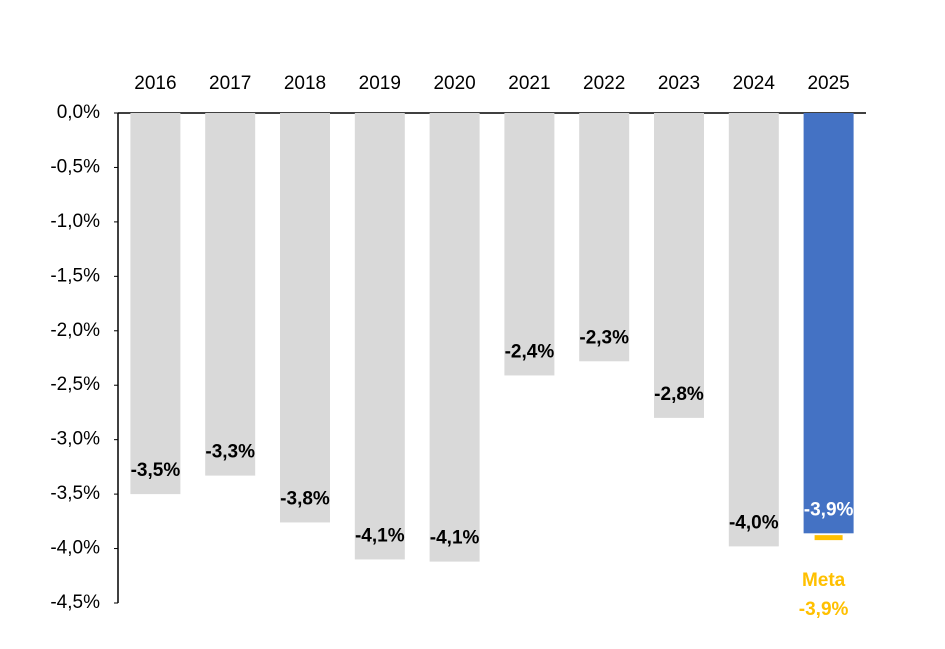 This screenshot has width=945, height=649. What do you see at coordinates (530, 351) in the screenshot?
I see `value-label: -2,4%` at bounding box center [530, 351].